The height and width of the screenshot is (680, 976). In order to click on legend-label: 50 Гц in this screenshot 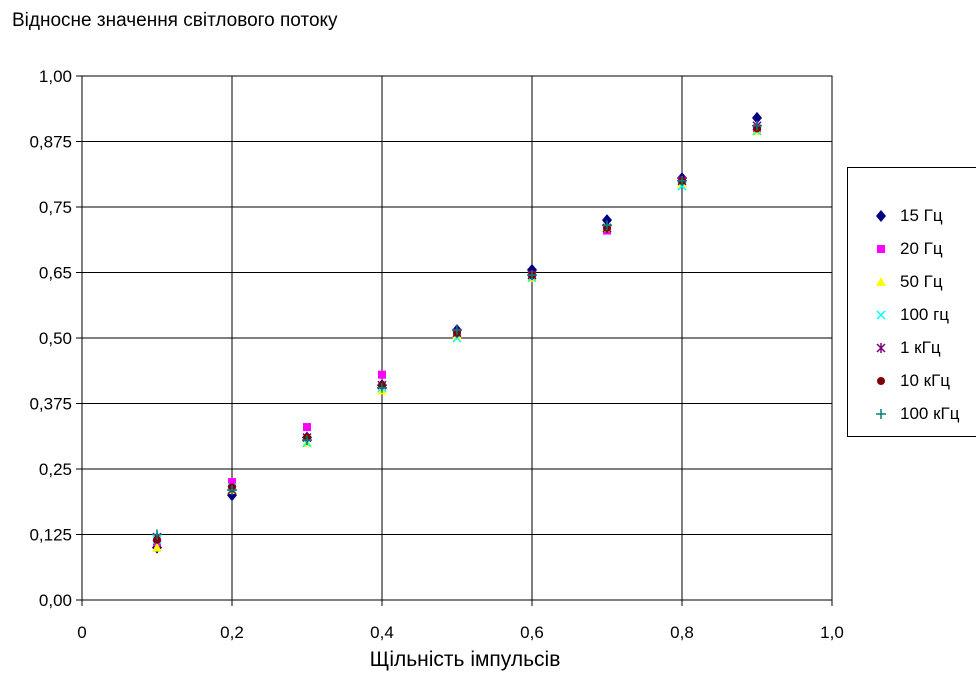, I will do `click(921, 281)`.